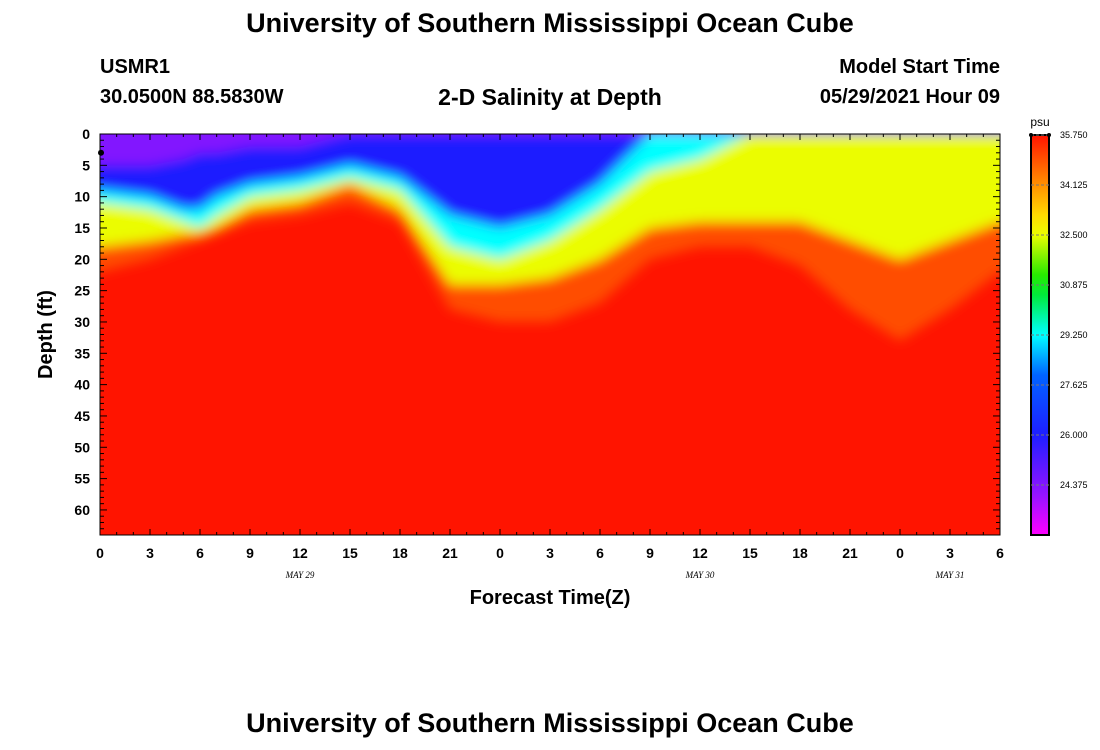 The height and width of the screenshot is (750, 1100). What do you see at coordinates (82, 259) in the screenshot?
I see `y-tick-label: 20` at bounding box center [82, 259].